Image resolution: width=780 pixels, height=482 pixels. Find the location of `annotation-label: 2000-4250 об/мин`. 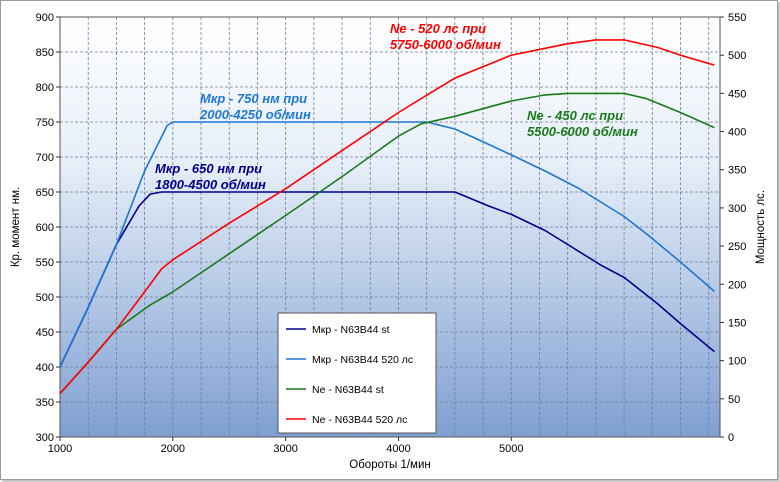

annotation-label: 2000-4250 об/мин is located at coordinates (255, 114).